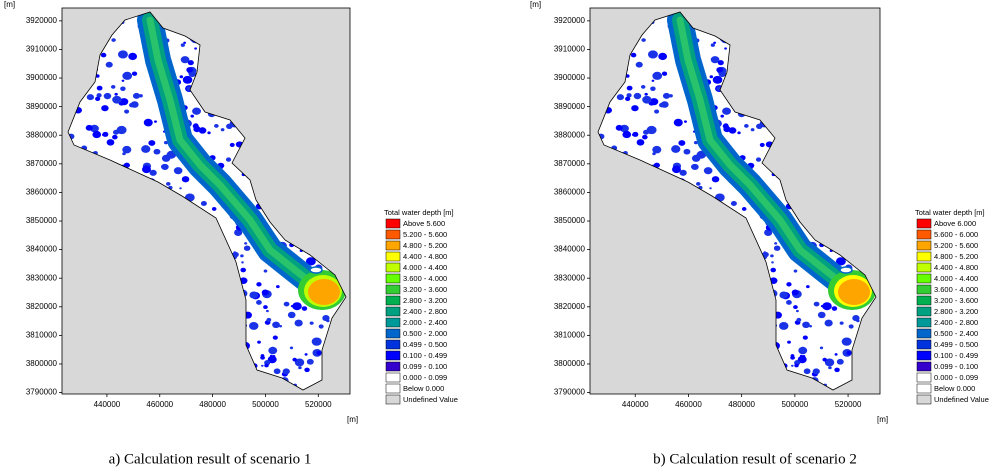 This screenshot has height=475, width=1000. Describe the element at coordinates (424, 223) in the screenshot. I see `legend-label: Above 5.600` at that location.